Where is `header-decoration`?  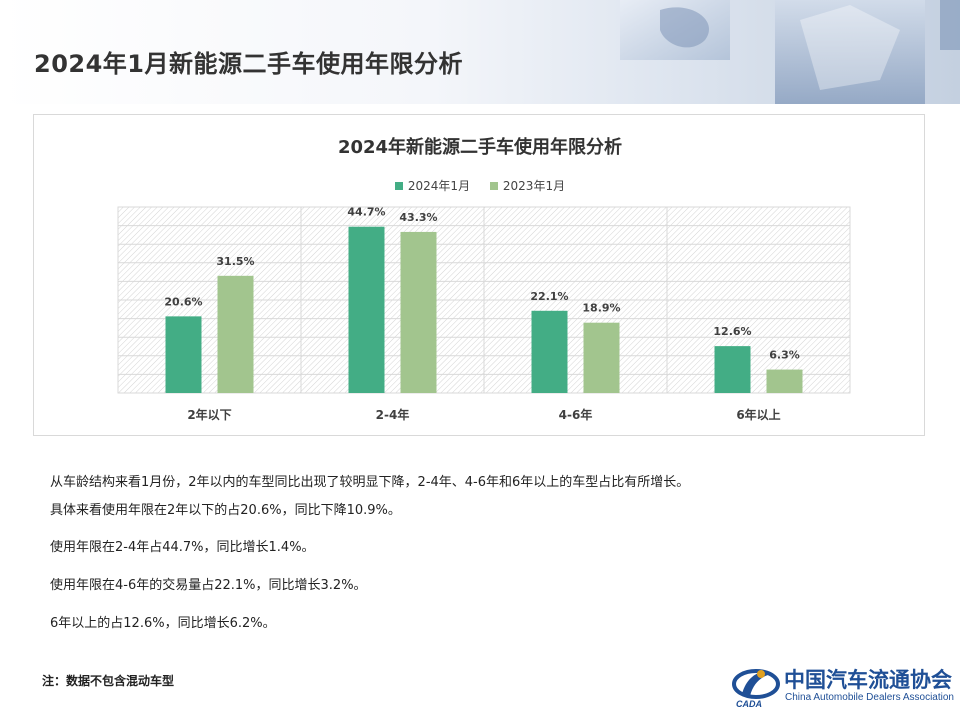 header-decoration is located at coordinates (790, 52).